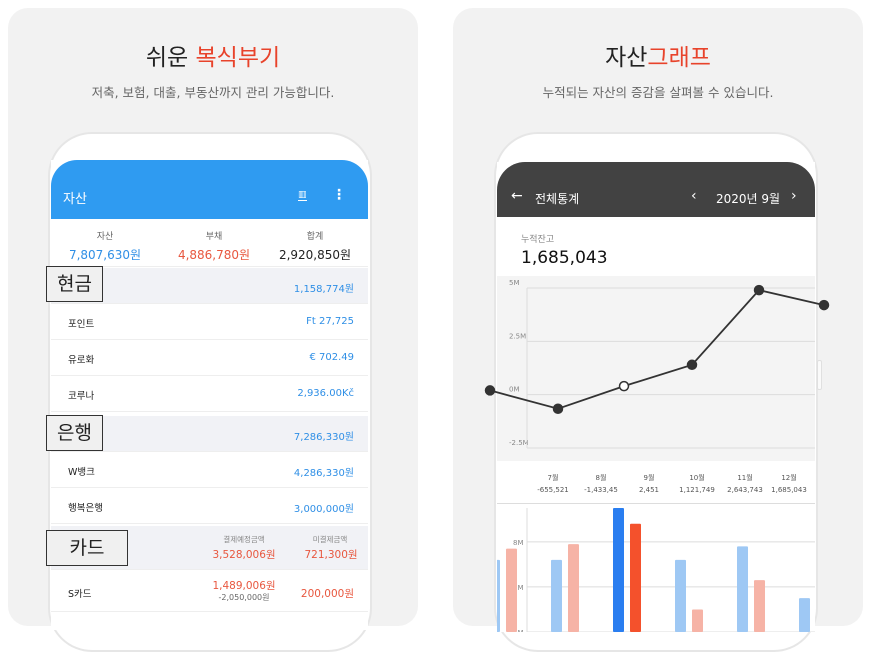 The image size is (879, 652). Describe the element at coordinates (518, 630) in the screenshot. I see `y-tick-label: 4M` at that location.